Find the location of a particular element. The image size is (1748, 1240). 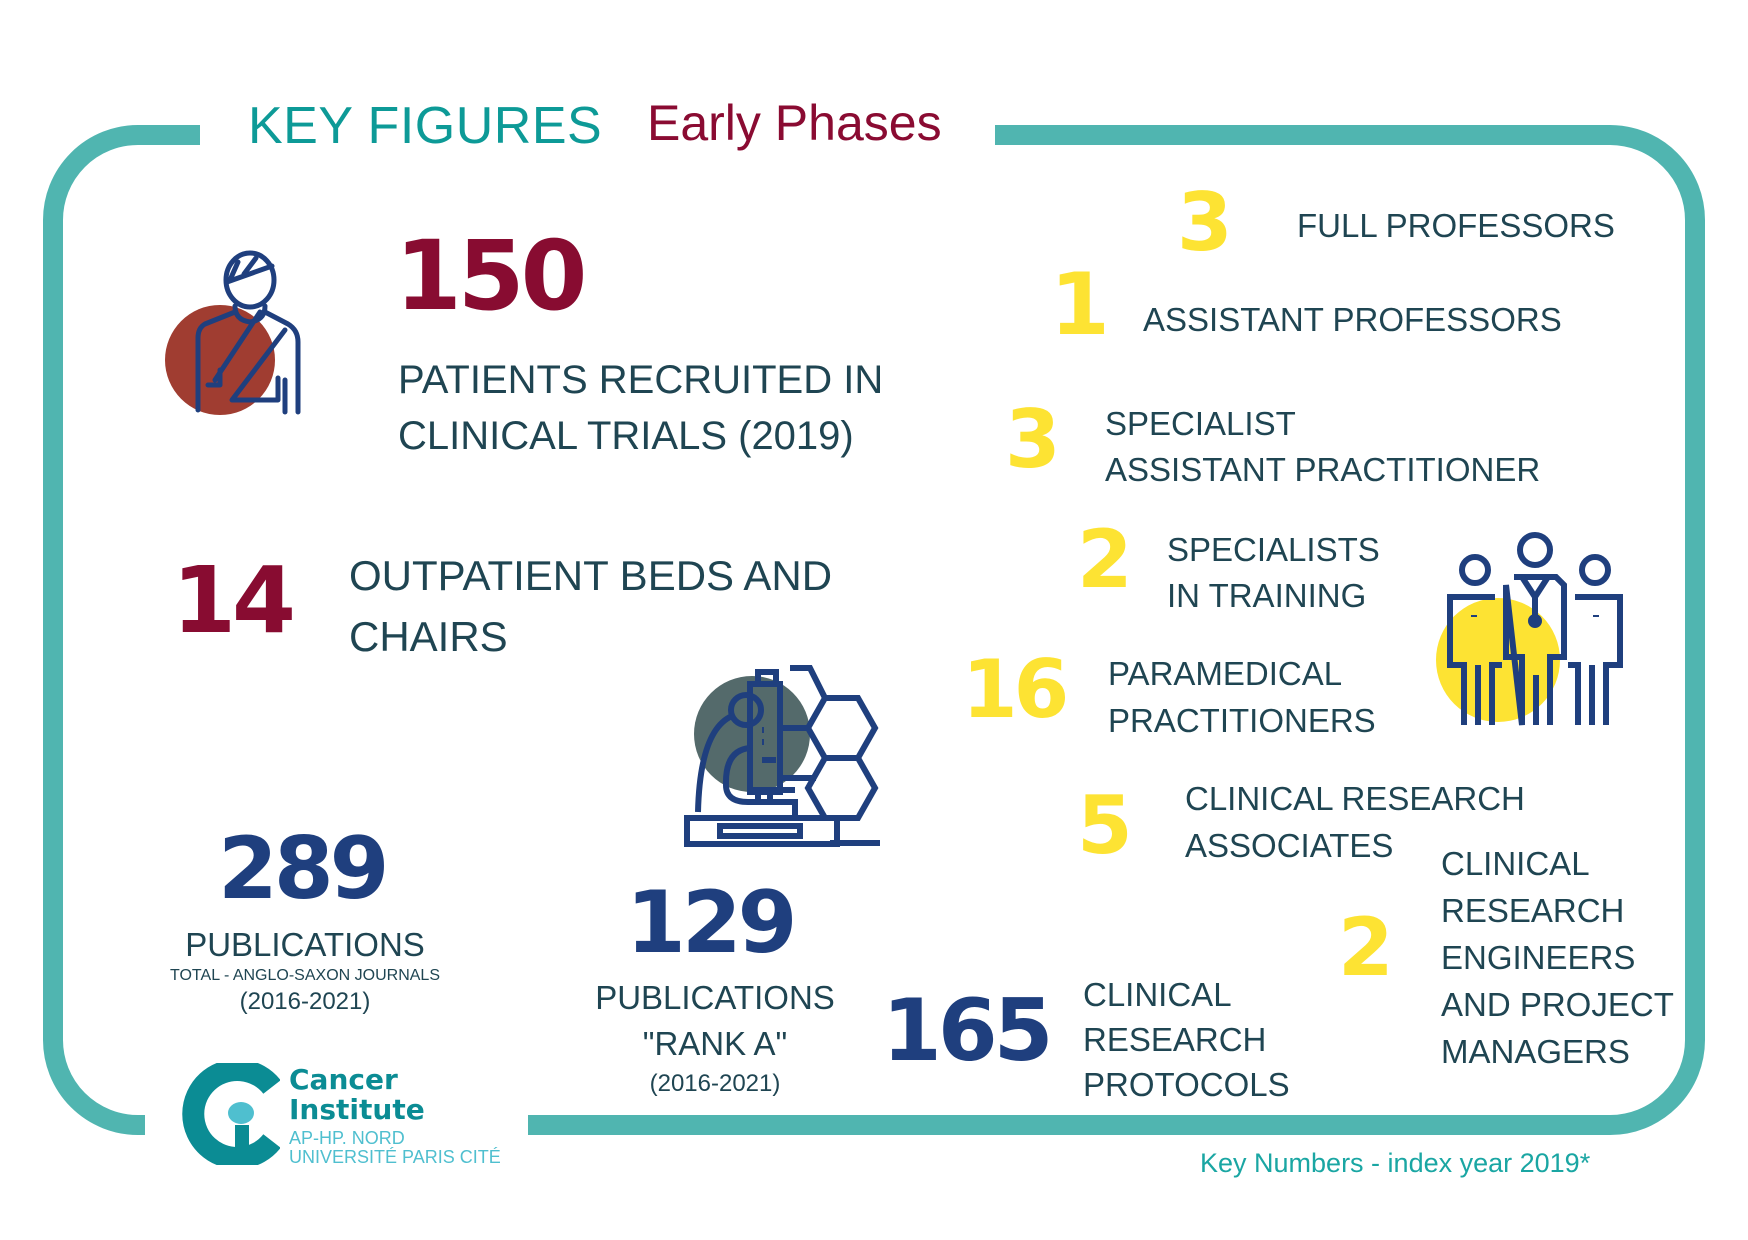

staff-label-assistant-professors: ASSISTANT PROFESSORS is located at coordinates (1352, 319).